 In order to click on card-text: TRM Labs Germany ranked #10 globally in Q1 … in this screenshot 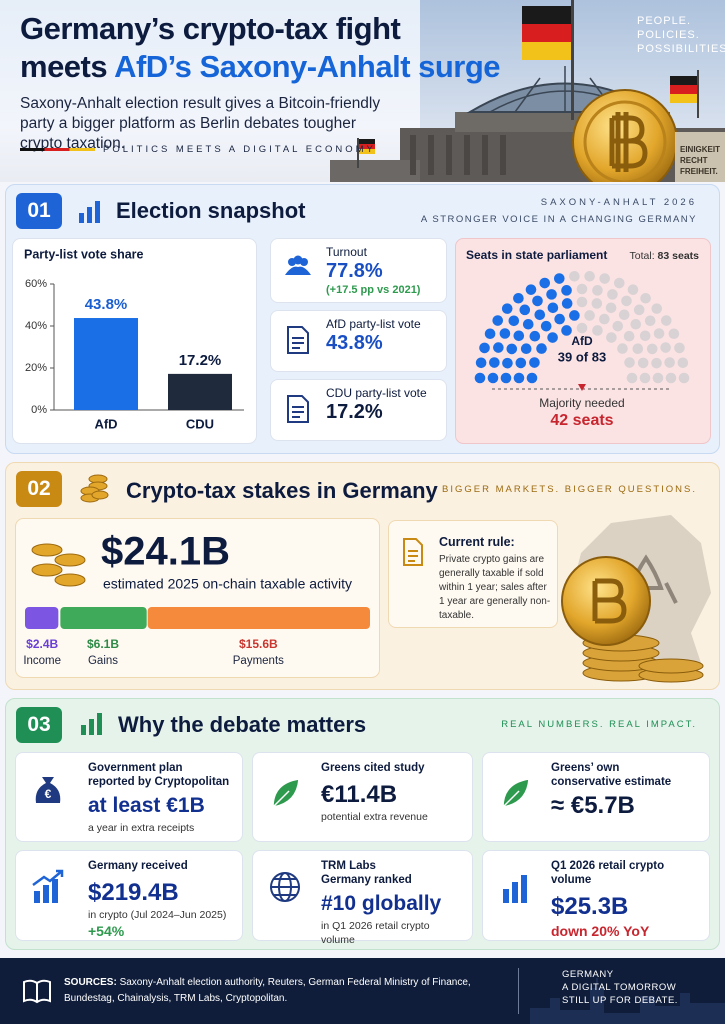, I will do `click(393, 903)`.